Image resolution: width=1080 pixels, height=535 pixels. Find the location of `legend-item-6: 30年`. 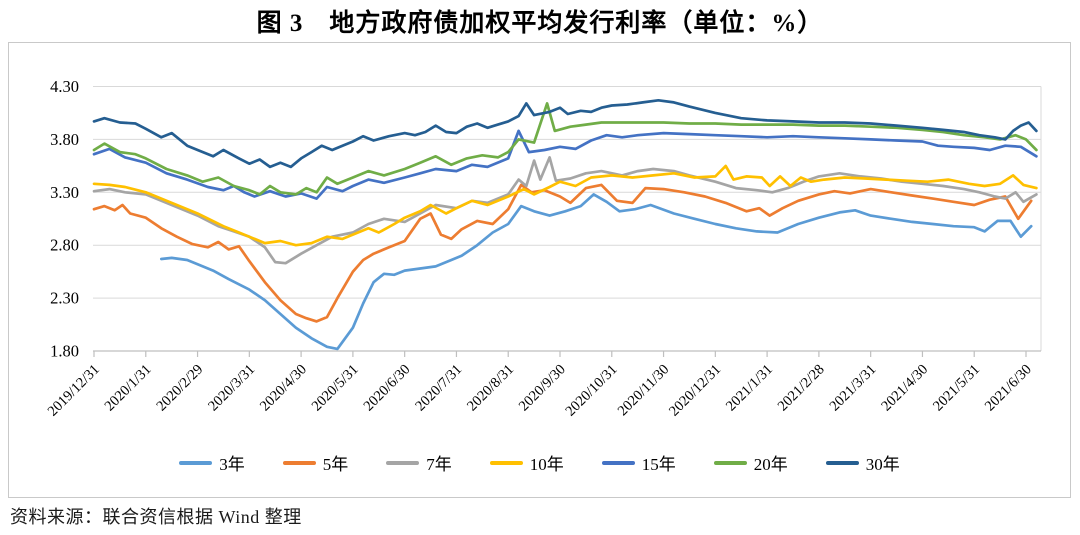

legend-item-6: 30年 is located at coordinates (862, 462).